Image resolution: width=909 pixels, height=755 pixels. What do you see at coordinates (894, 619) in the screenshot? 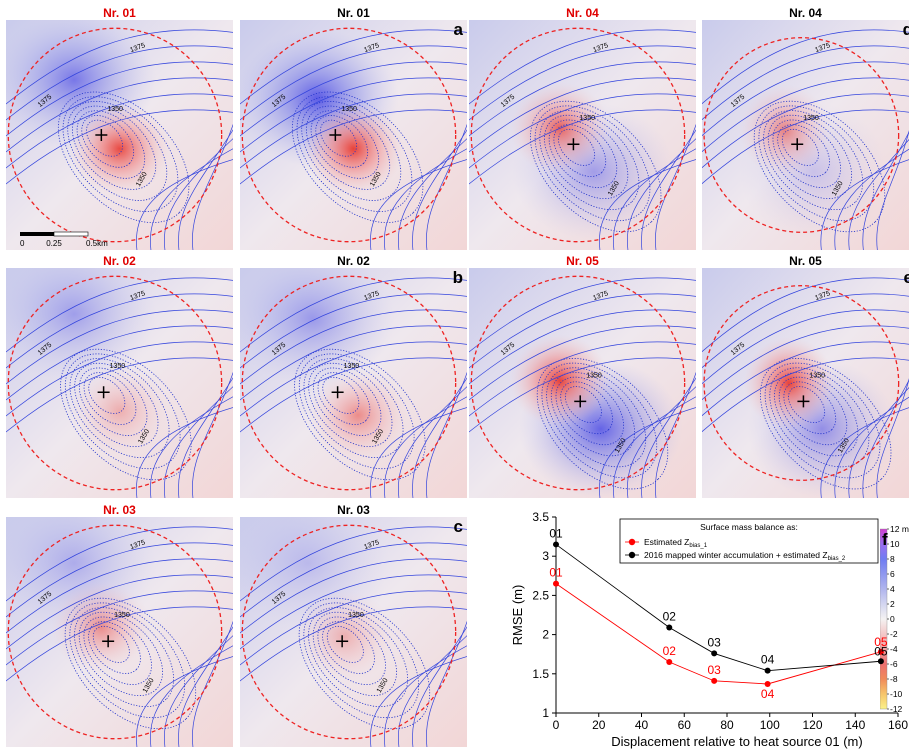
I see `colorbar: 12 m 10 8 6 4 2 0 -2 -4 -6 -8 -10 -12` at bounding box center [894, 619].